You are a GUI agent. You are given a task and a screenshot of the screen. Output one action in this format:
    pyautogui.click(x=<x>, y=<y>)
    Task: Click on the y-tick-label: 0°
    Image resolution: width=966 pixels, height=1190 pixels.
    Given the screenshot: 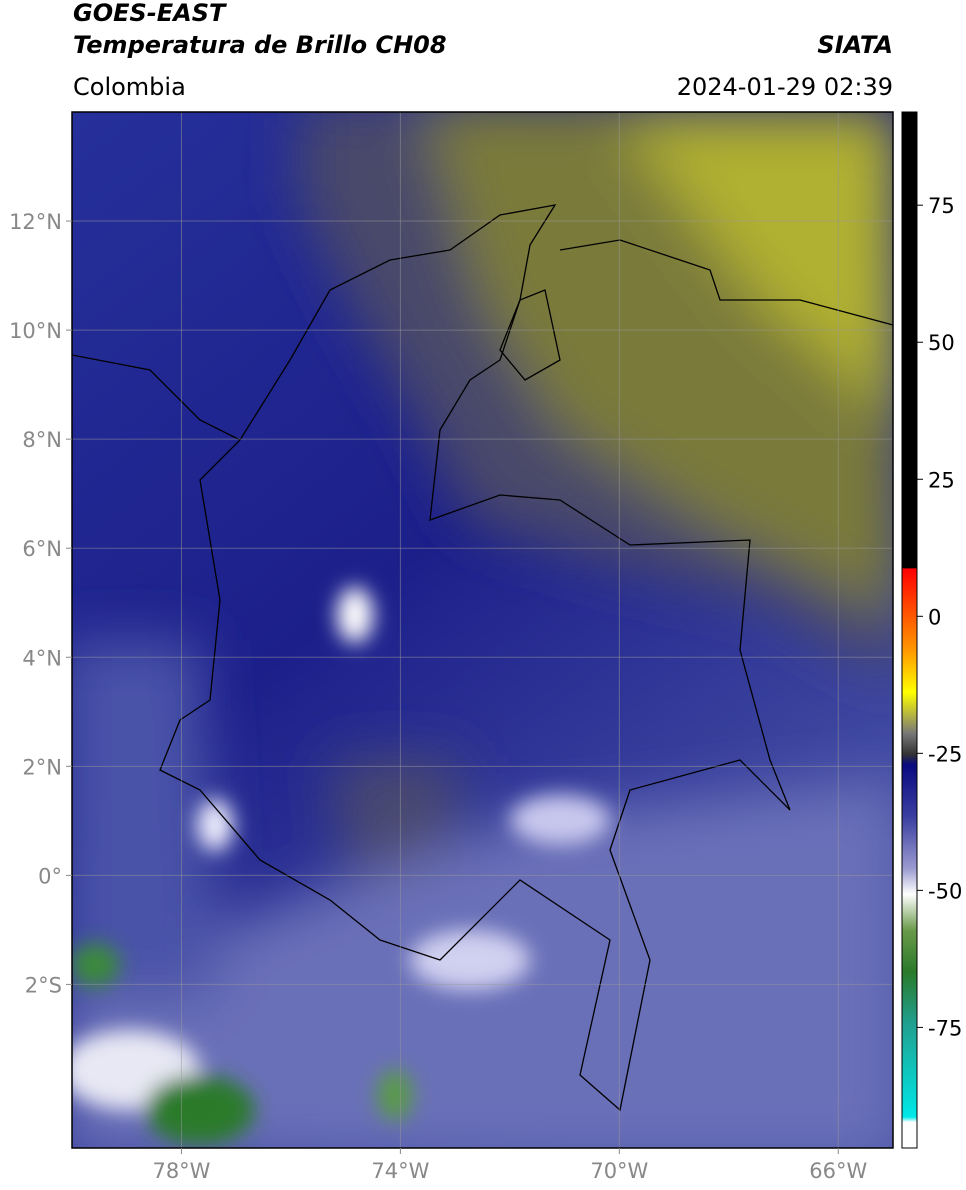 What is the action you would take?
    pyautogui.click(x=50, y=876)
    